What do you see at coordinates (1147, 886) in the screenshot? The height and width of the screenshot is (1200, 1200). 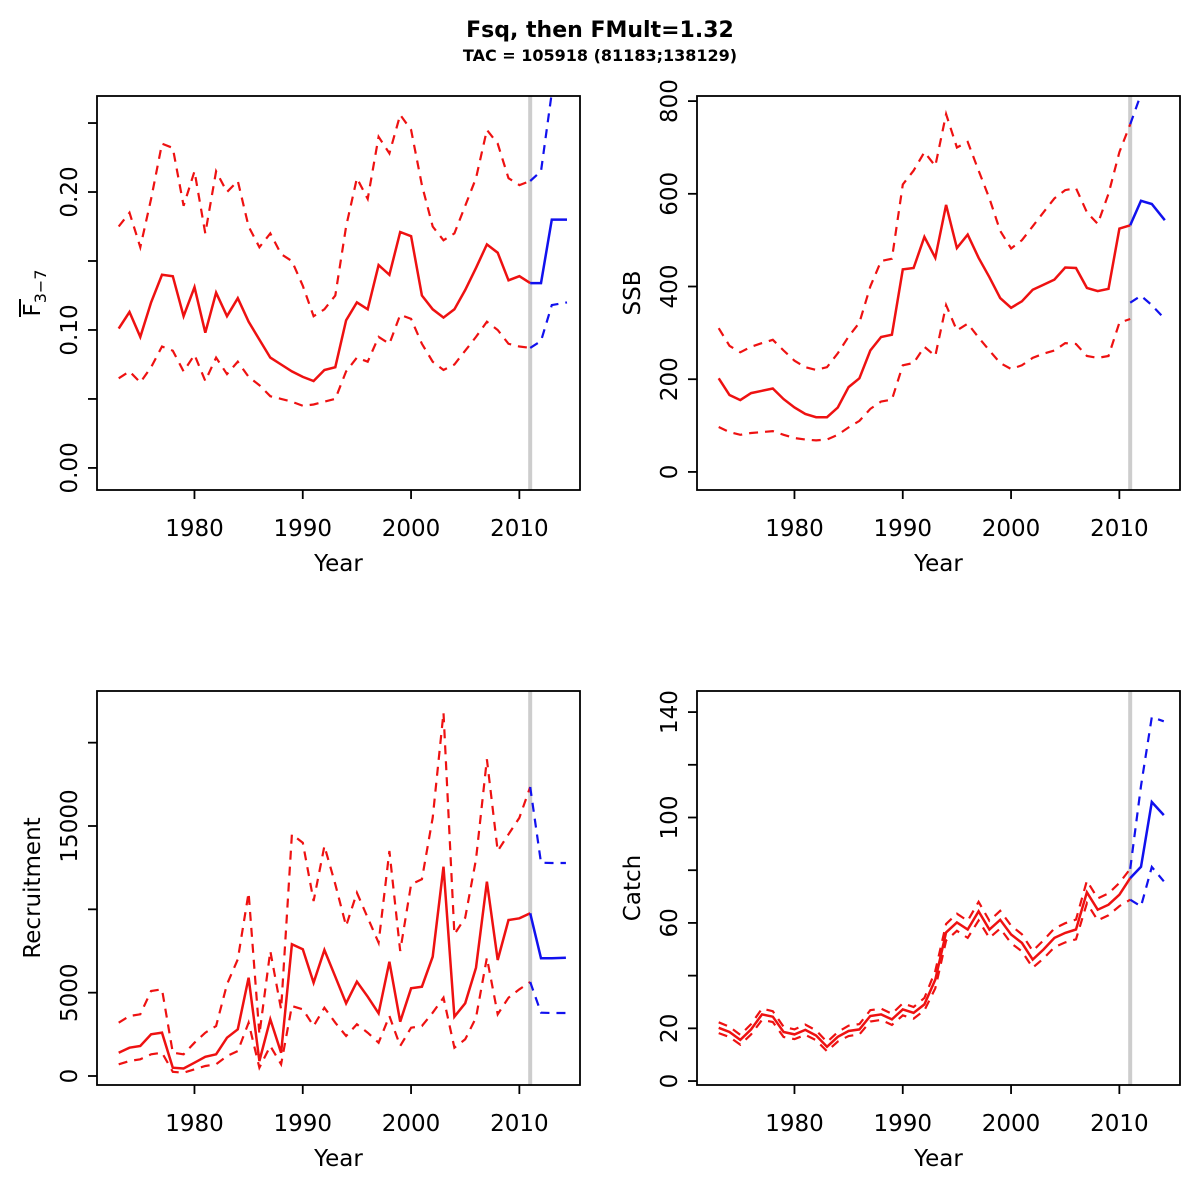 I see `catch-projection-lower-ci-line` at bounding box center [1147, 886].